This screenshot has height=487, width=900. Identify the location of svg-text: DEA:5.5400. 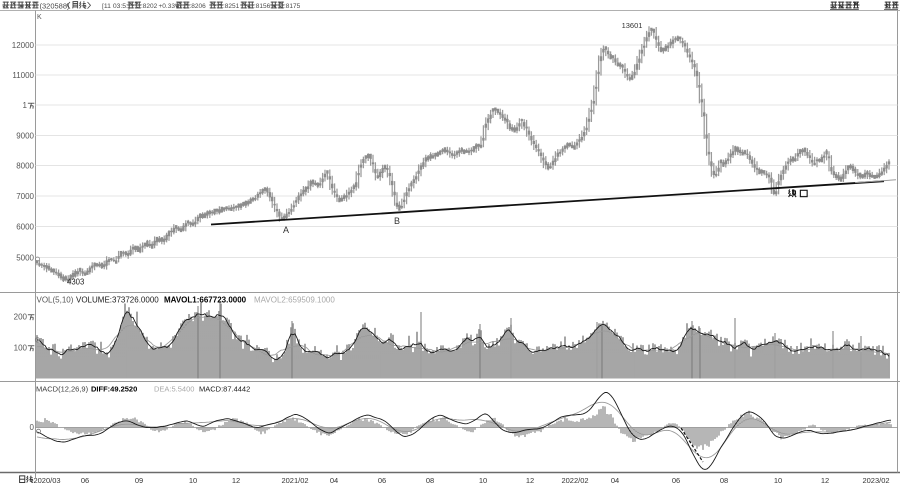
(174, 389).